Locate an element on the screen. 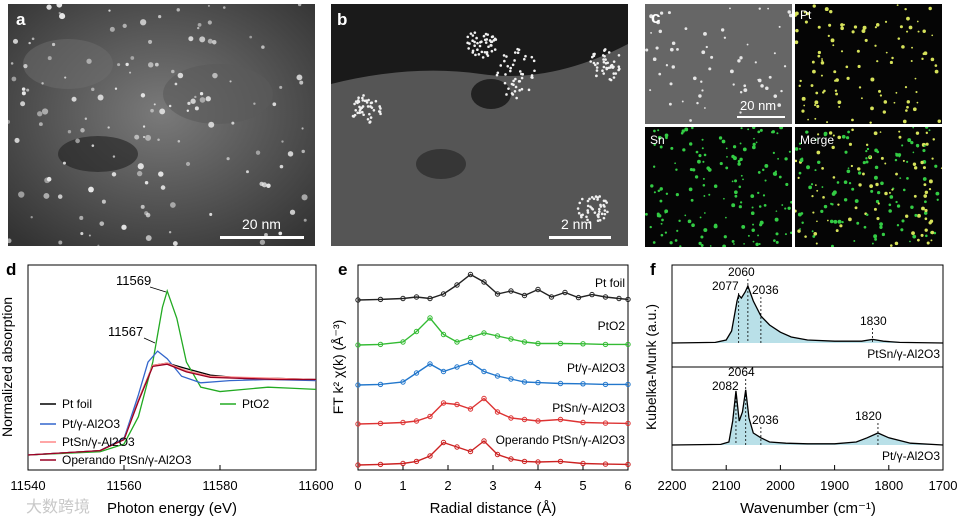  pt-cluster is located at coordinates (605, 65).